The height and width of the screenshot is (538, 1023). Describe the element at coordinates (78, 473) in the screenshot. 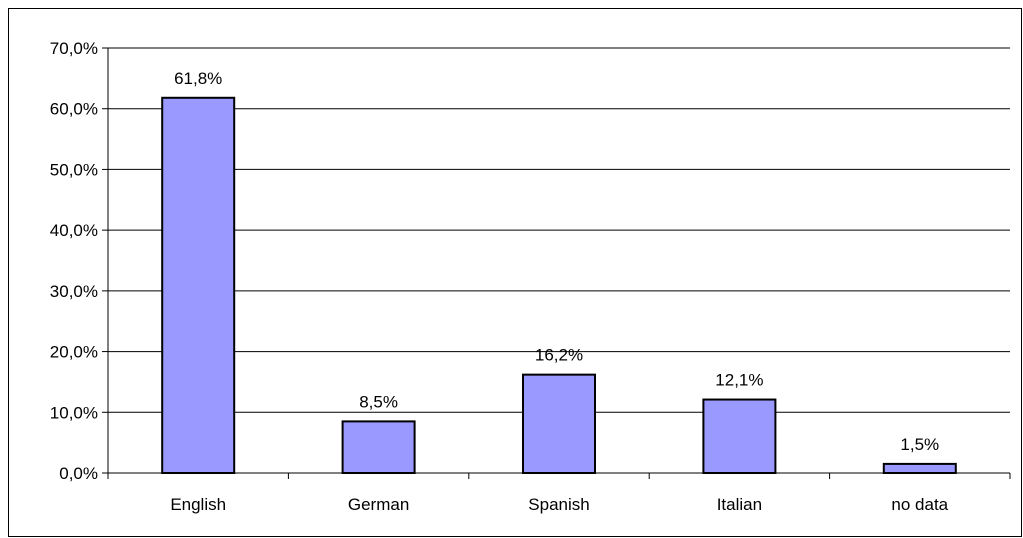

I see `y-tick-label: 0,0%` at that location.